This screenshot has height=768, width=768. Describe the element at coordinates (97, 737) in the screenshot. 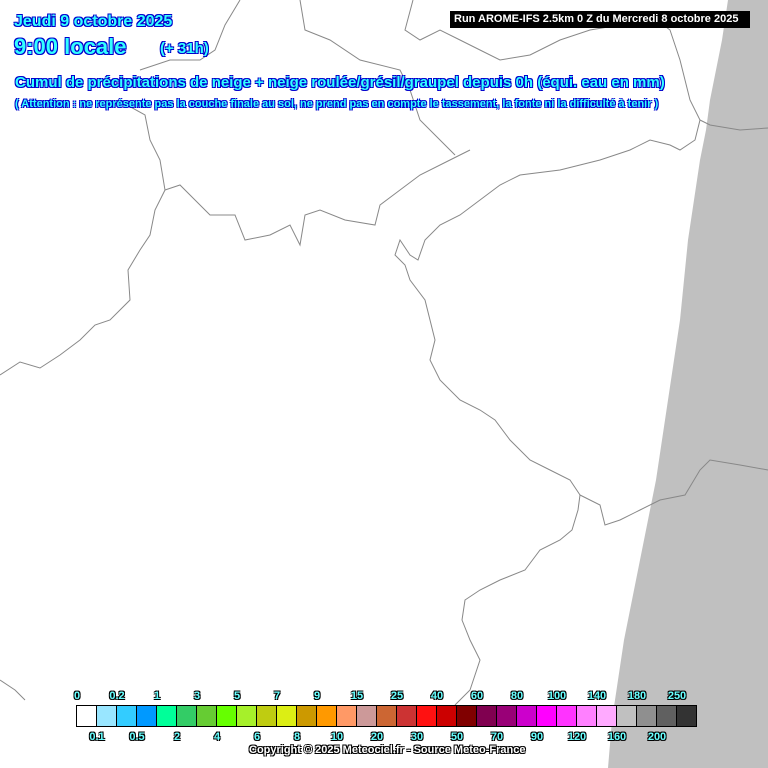

I see `legend-label-bottom: 0.1` at that location.